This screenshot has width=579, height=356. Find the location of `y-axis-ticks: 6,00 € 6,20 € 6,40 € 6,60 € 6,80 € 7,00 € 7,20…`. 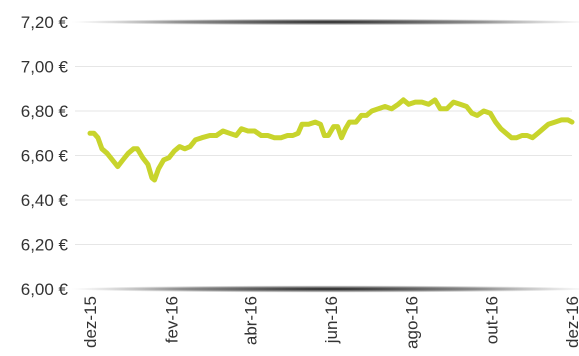

y-axis-ticks: 6,00 € 6,20 € 6,40 € 6,60 € 6,80 € 7,00 € 7,20… is located at coordinates (45, 156).